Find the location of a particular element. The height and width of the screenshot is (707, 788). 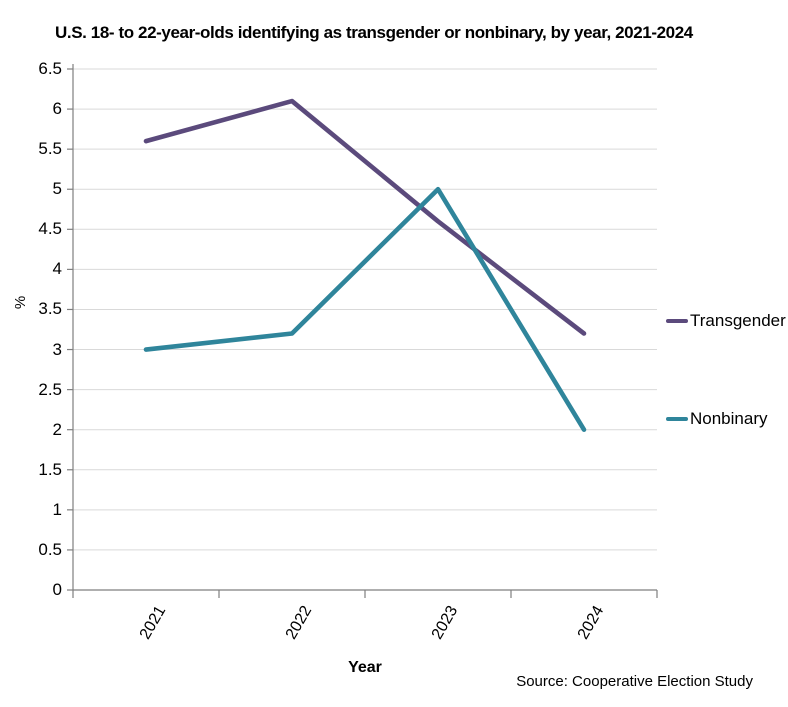

legend-label-transgender: Transgender is located at coordinates (738, 320).